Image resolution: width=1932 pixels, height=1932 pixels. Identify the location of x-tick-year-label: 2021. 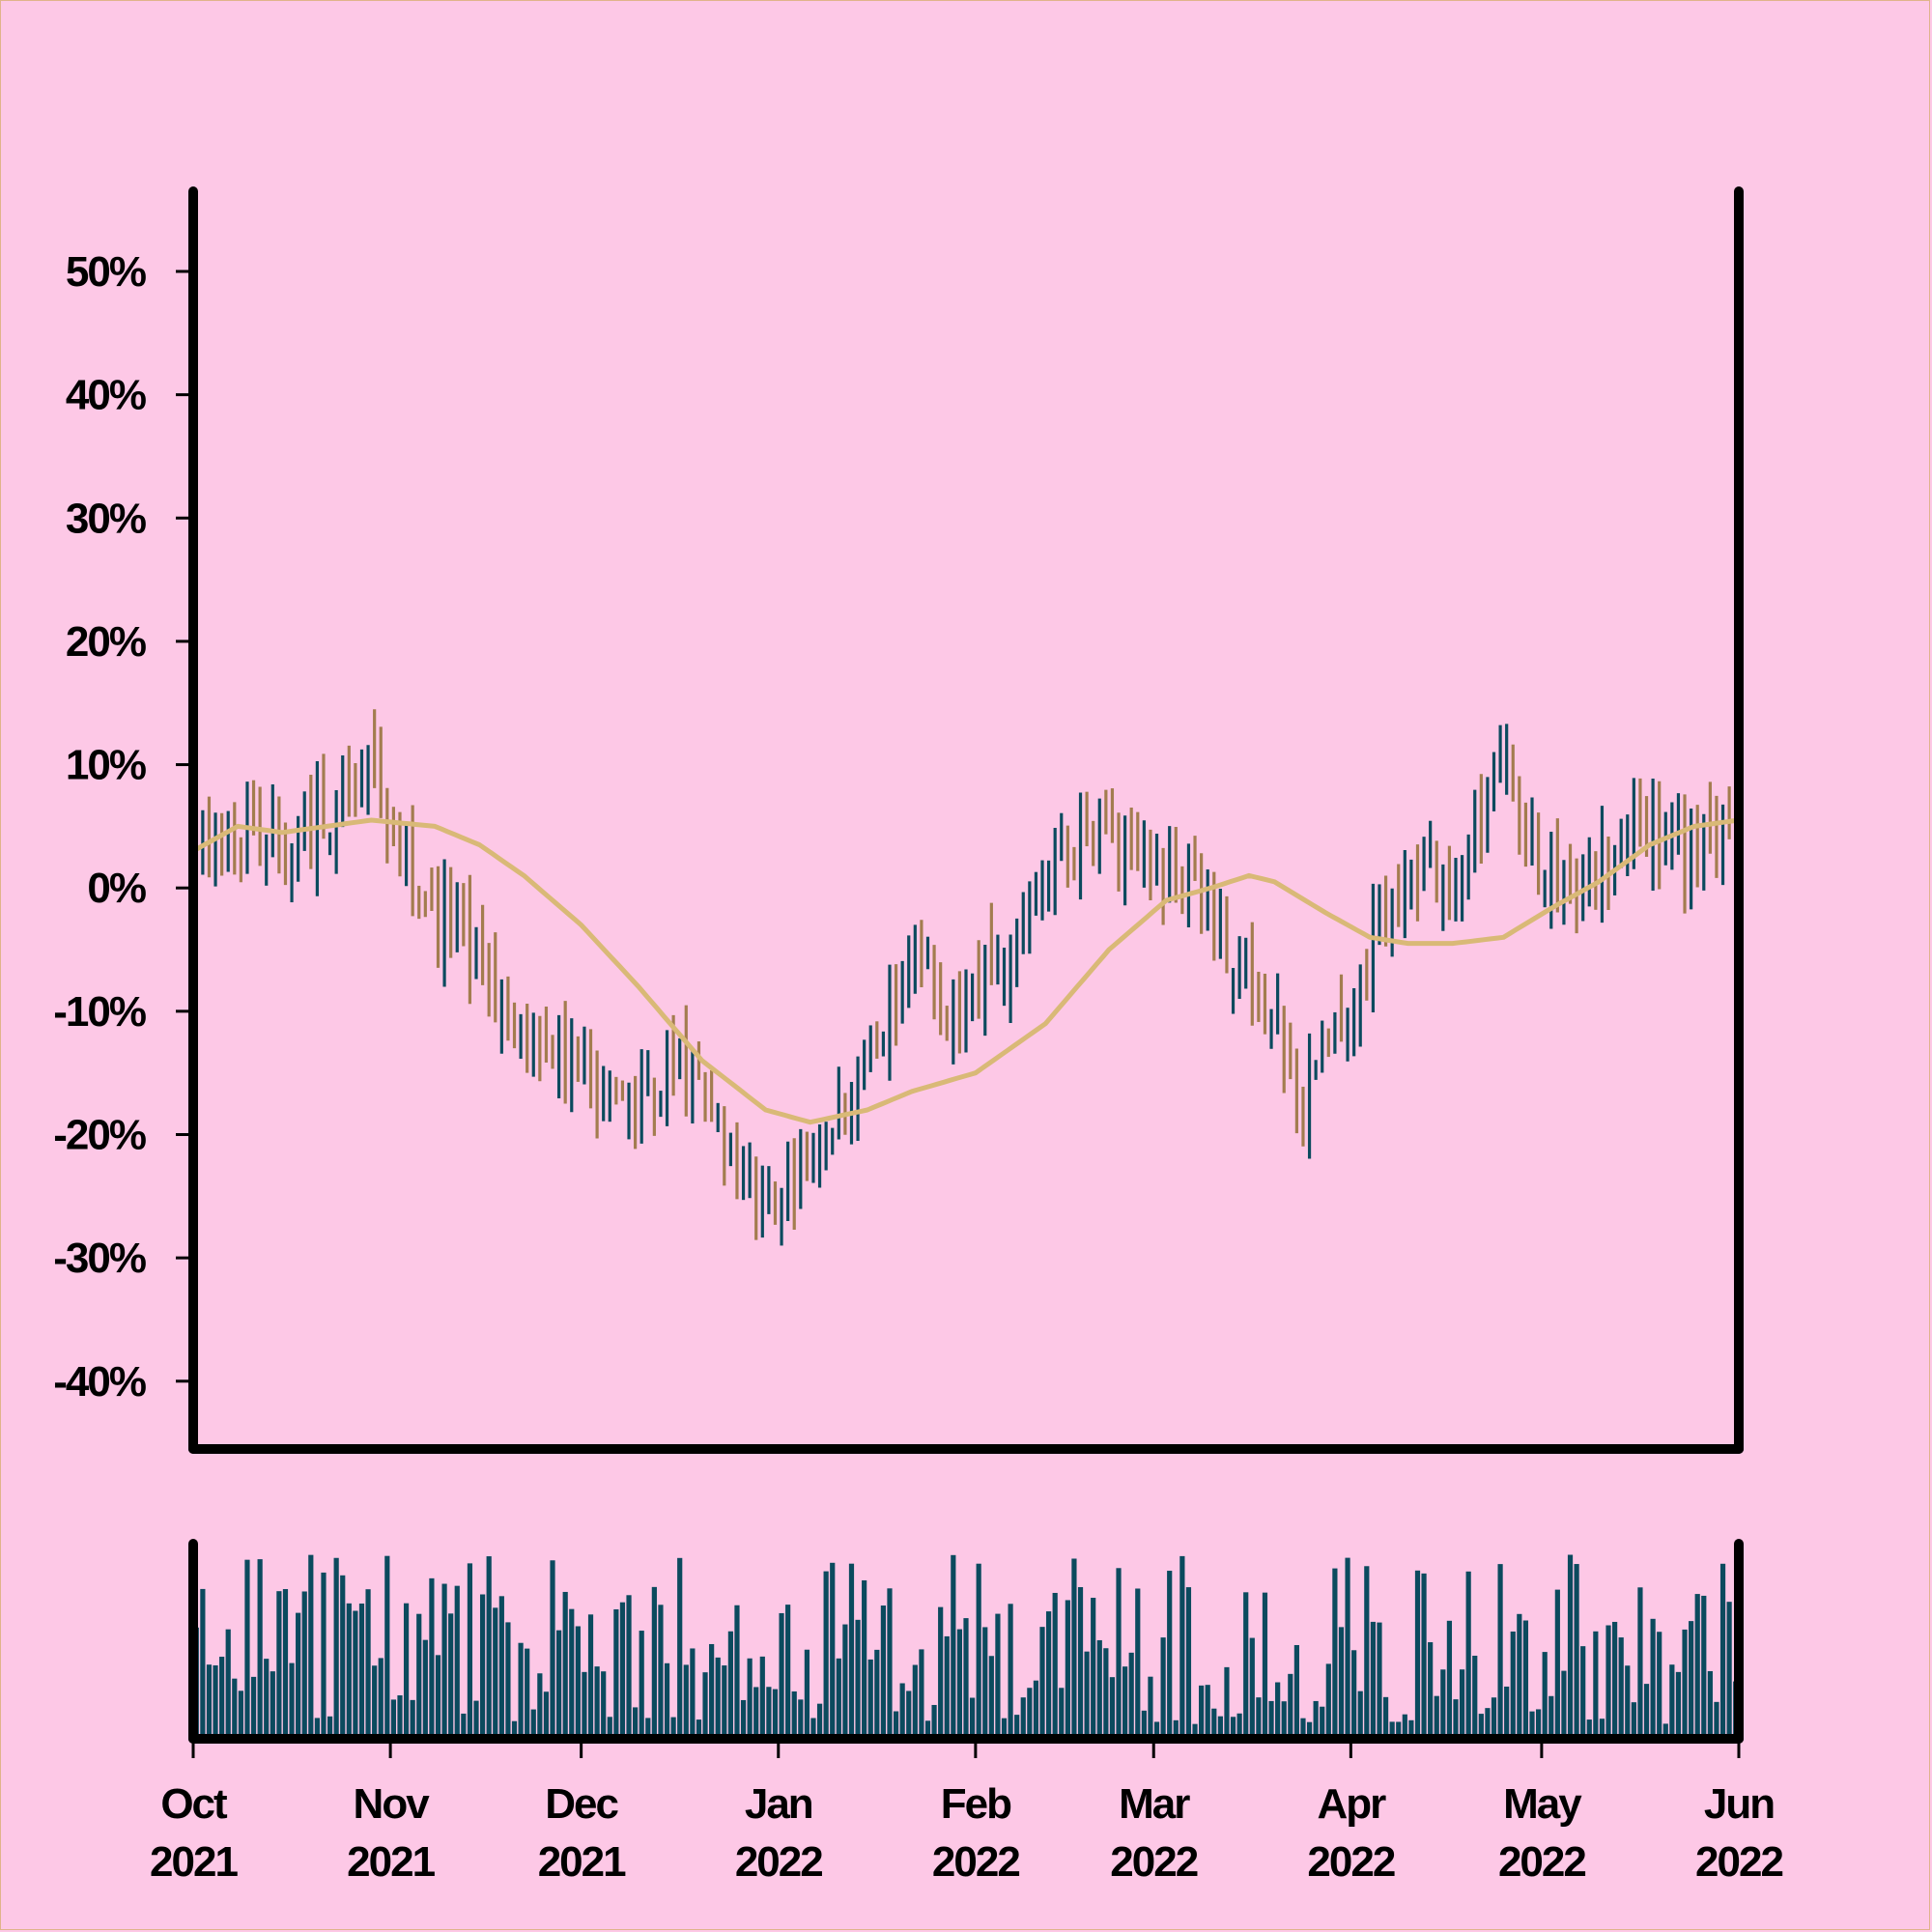
(582, 1862).